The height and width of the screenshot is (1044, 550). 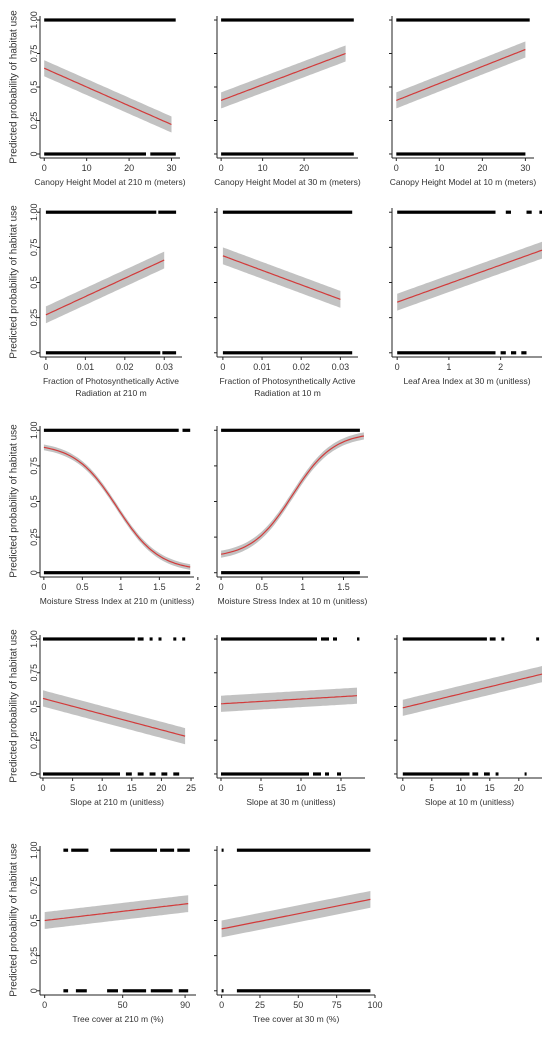 What do you see at coordinates (519, 788) in the screenshot?
I see `x-tick-label-slope10: 20` at bounding box center [519, 788].